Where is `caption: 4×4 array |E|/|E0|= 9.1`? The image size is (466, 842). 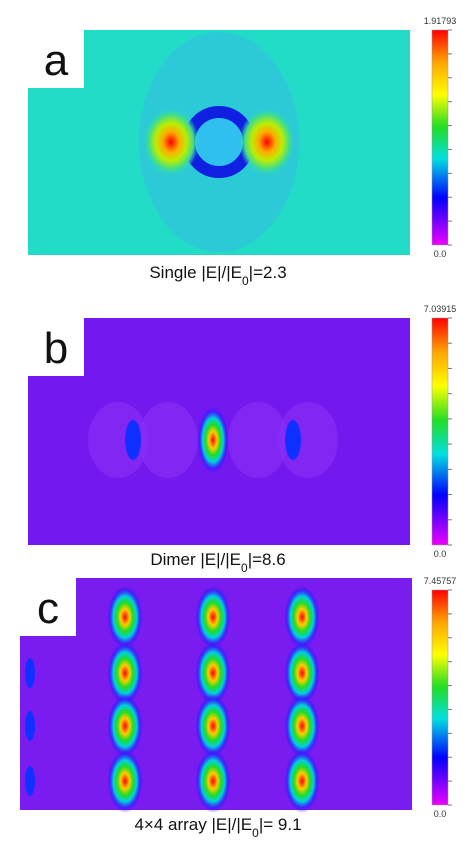
caption: 4×4 array |E|/|E0|= 9.1 is located at coordinates (217, 827).